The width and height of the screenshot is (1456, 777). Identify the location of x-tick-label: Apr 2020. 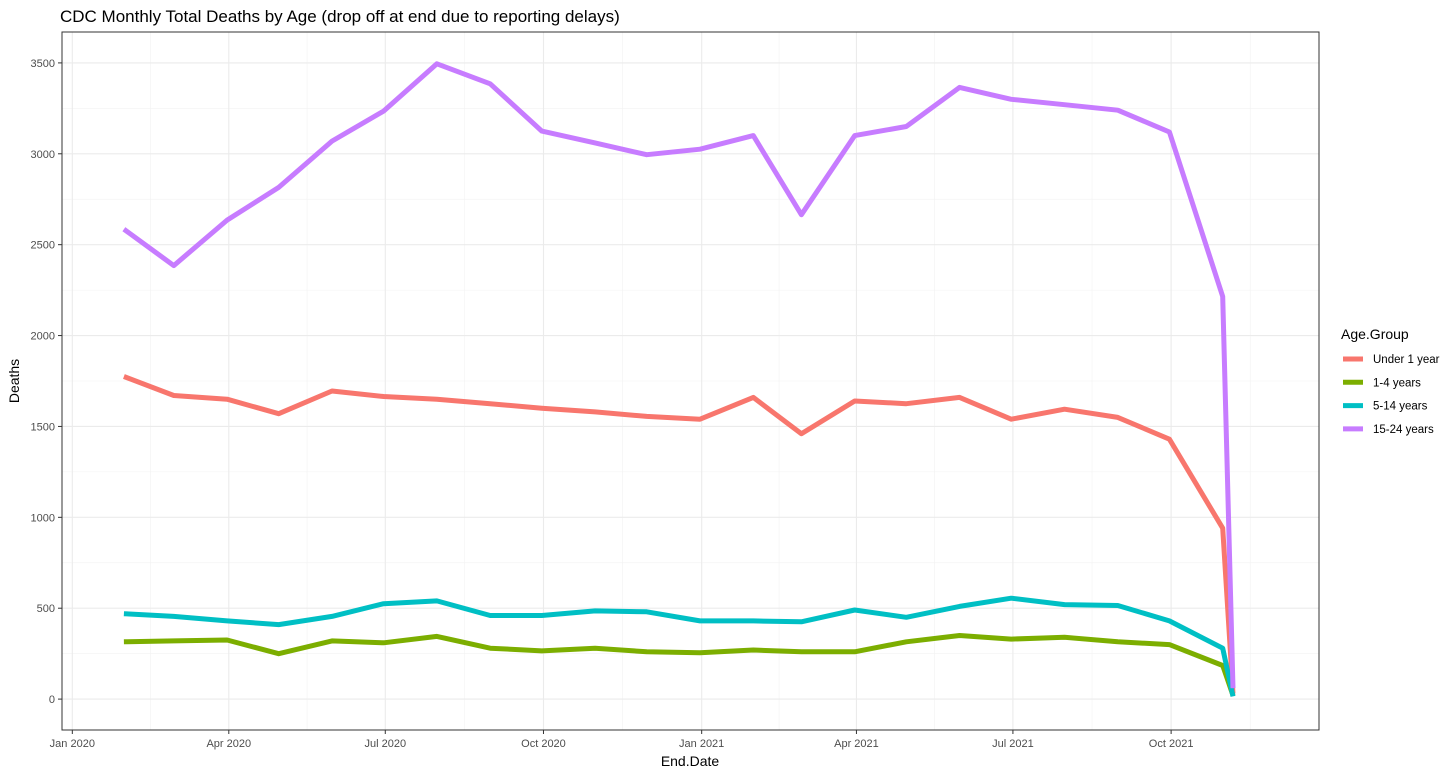
(228, 744).